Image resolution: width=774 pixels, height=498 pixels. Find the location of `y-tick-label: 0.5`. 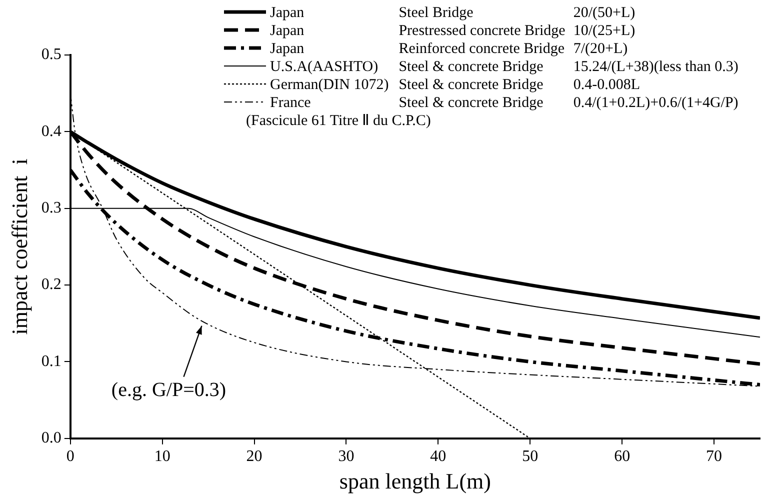

y-tick-label: 0.5 is located at coordinates (51, 55).